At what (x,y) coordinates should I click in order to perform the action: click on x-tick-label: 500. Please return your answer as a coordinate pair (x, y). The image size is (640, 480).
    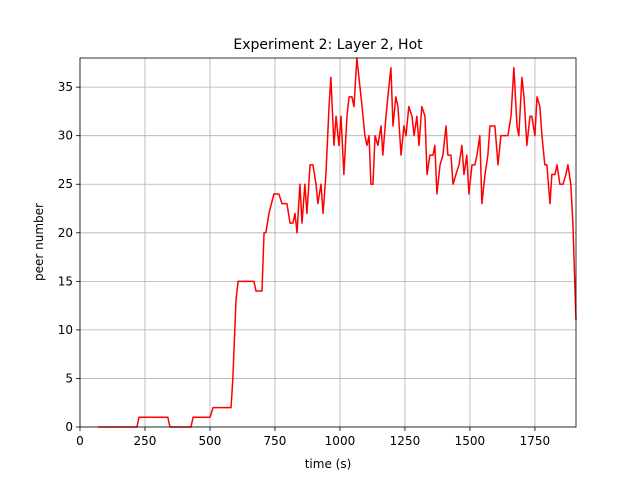
    Looking at the image, I should click on (210, 441).